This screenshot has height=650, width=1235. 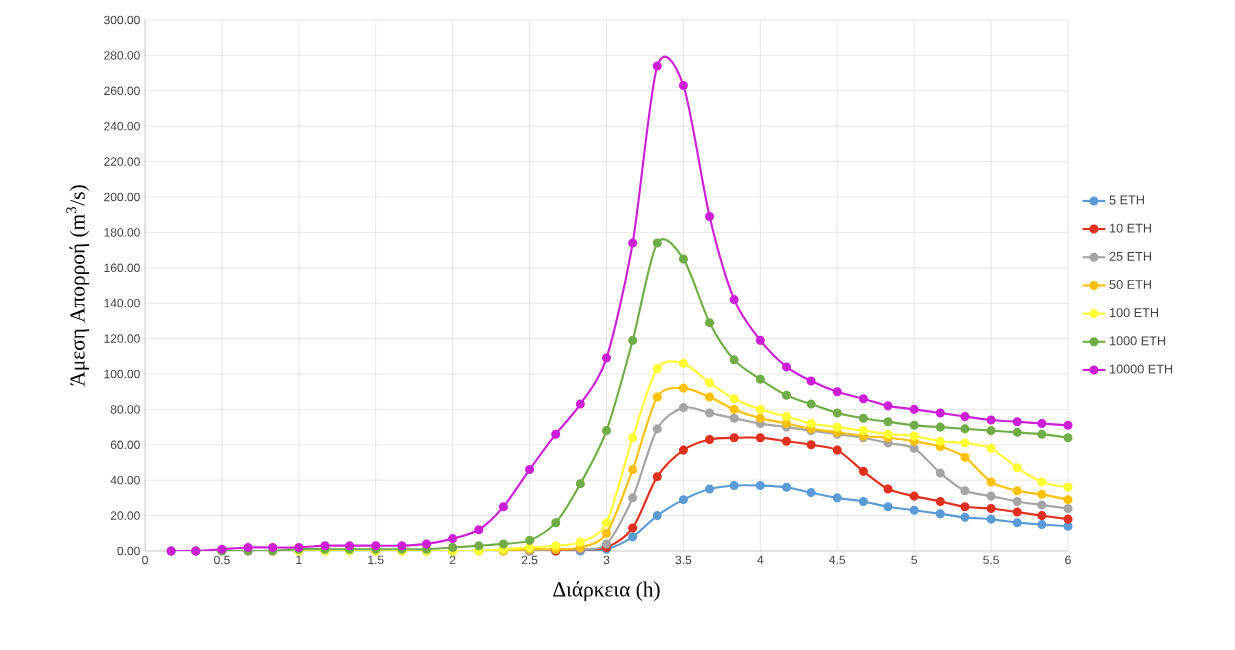 I want to click on legend-label: 10000 ETH, so click(x=1141, y=369).